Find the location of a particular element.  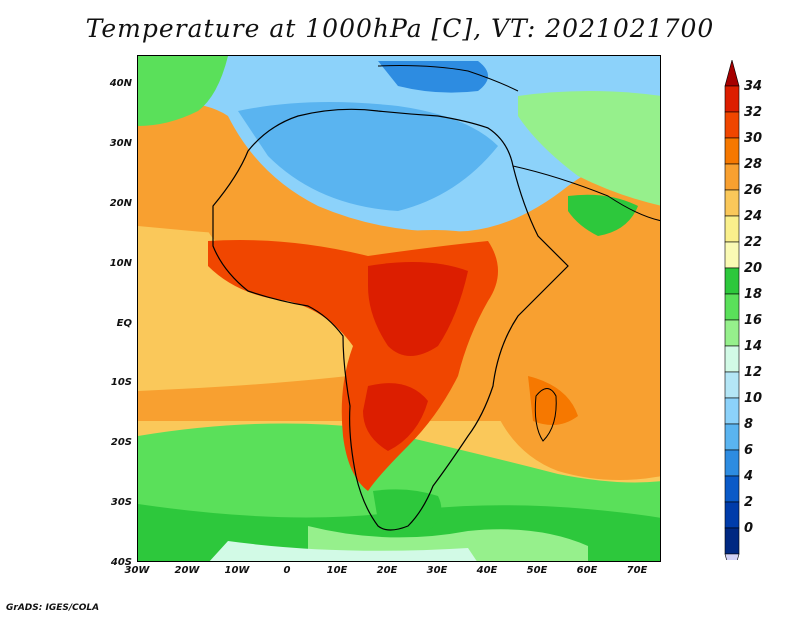

lon-label-10w: 10W is located at coordinates (237, 570).